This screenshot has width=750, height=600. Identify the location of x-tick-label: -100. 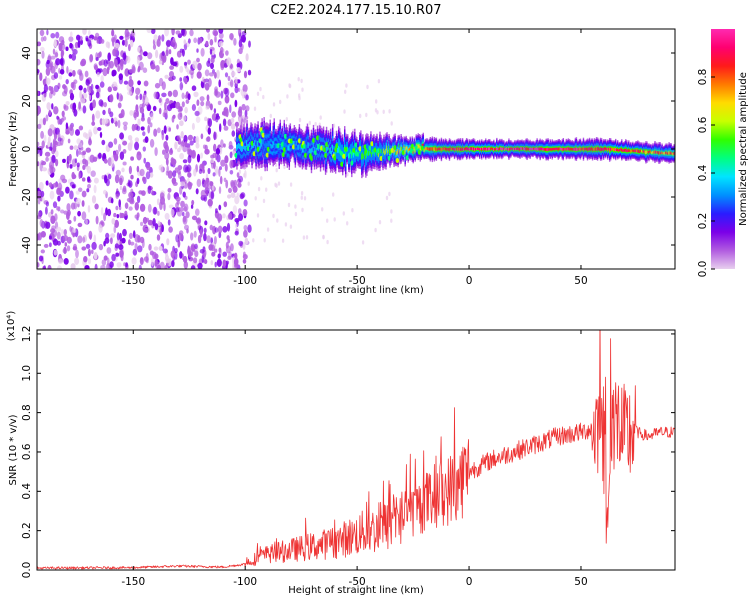
(245, 582).